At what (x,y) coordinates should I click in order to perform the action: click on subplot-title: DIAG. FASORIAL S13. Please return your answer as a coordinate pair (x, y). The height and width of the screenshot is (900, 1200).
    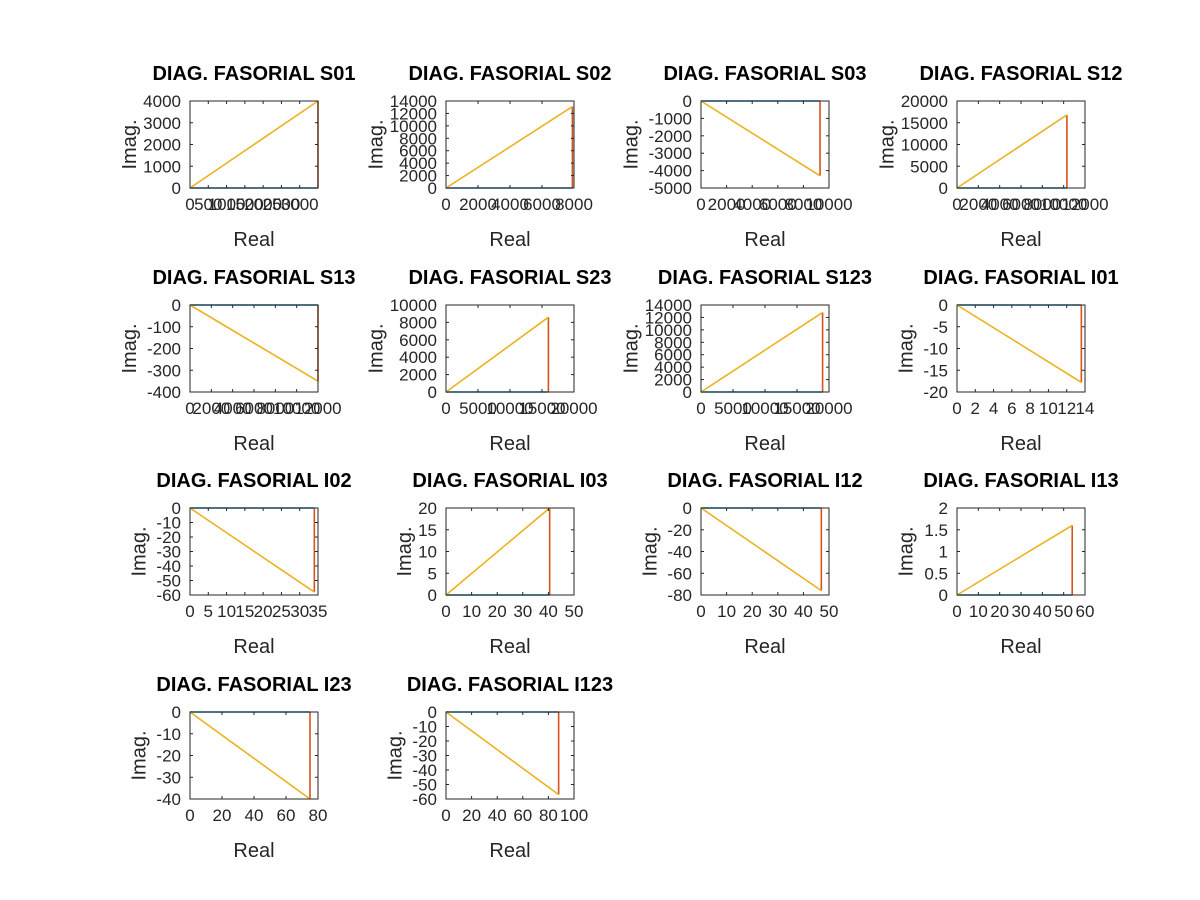
    Looking at the image, I should click on (253, 278).